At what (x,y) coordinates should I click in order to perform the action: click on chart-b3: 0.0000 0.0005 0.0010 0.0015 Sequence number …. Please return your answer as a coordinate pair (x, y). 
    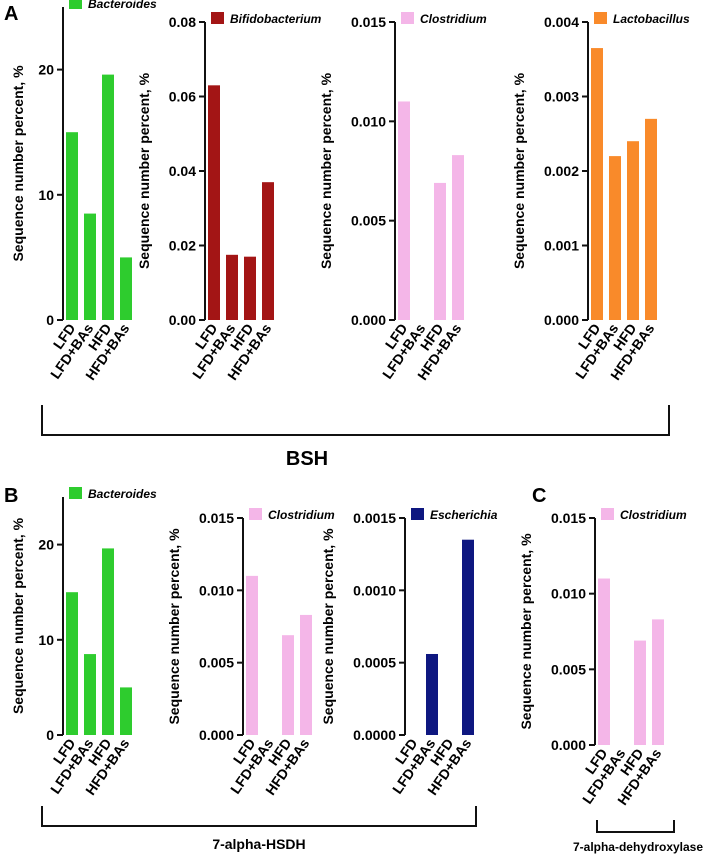
    Looking at the image, I should click on (409, 653).